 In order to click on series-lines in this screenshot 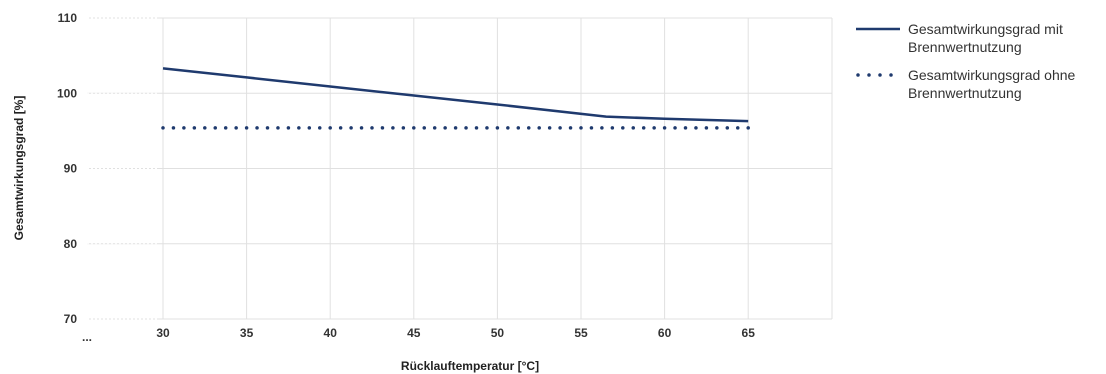, I will do `click(455, 98)`.